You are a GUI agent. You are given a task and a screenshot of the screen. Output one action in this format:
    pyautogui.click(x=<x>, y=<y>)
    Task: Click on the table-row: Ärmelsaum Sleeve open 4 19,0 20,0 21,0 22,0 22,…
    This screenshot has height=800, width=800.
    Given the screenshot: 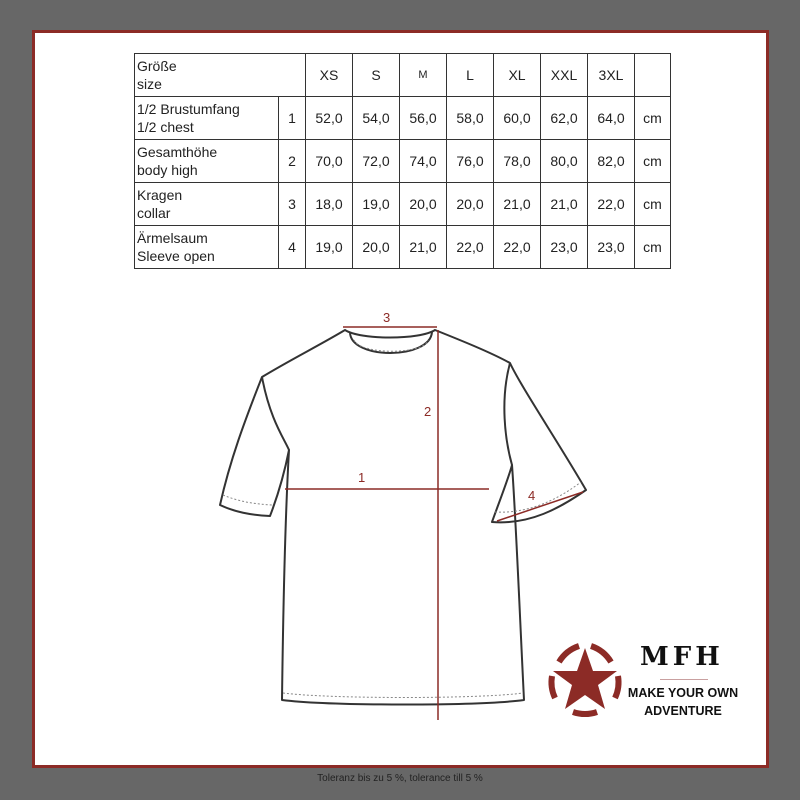 What is the action you would take?
    pyautogui.click(x=402, y=247)
    